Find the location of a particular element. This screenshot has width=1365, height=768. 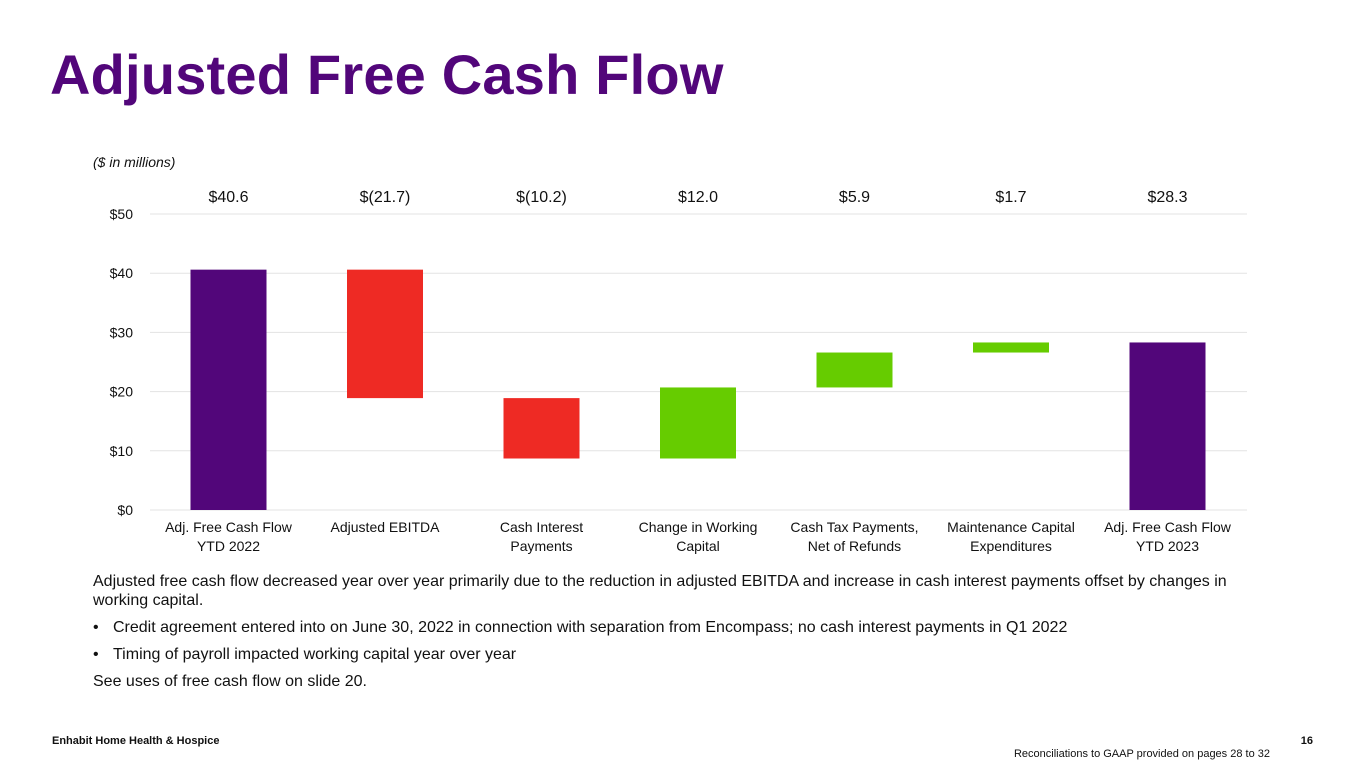

data-label: $(21.7) is located at coordinates (385, 197).